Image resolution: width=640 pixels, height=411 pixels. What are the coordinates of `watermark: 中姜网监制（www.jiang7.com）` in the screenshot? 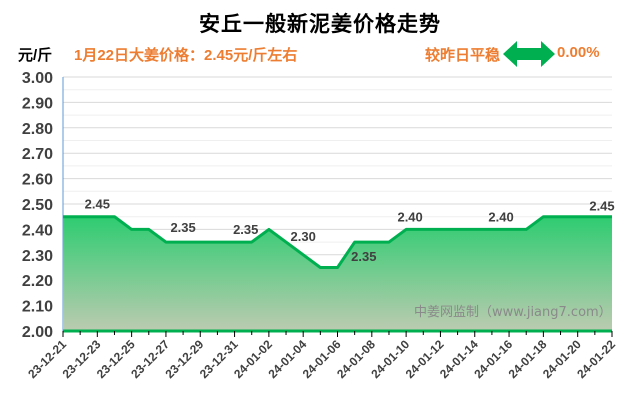 It's located at (513, 312).